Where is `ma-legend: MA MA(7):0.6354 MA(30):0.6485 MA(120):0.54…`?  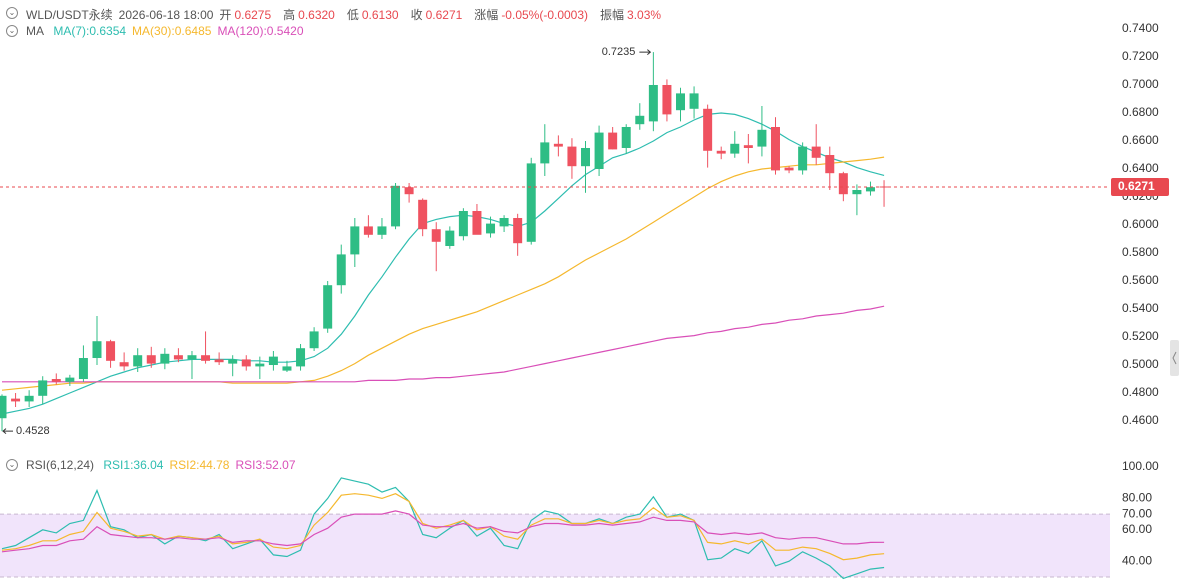
ma-legend: MA MA(7):0.6354 MA(30):0.6485 MA(120):0.54… is located at coordinates (168, 31).